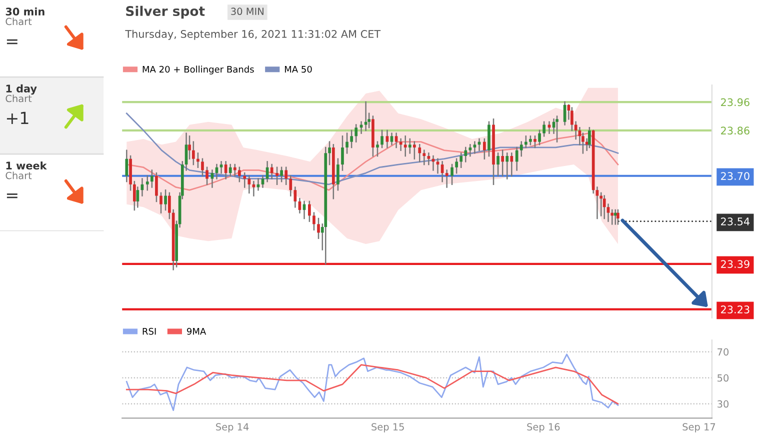  Describe the element at coordinates (253, 35) in the screenshot. I see `chart-subtitle: Thursday, September 16, 2021 11:31:02 AM CET` at that location.